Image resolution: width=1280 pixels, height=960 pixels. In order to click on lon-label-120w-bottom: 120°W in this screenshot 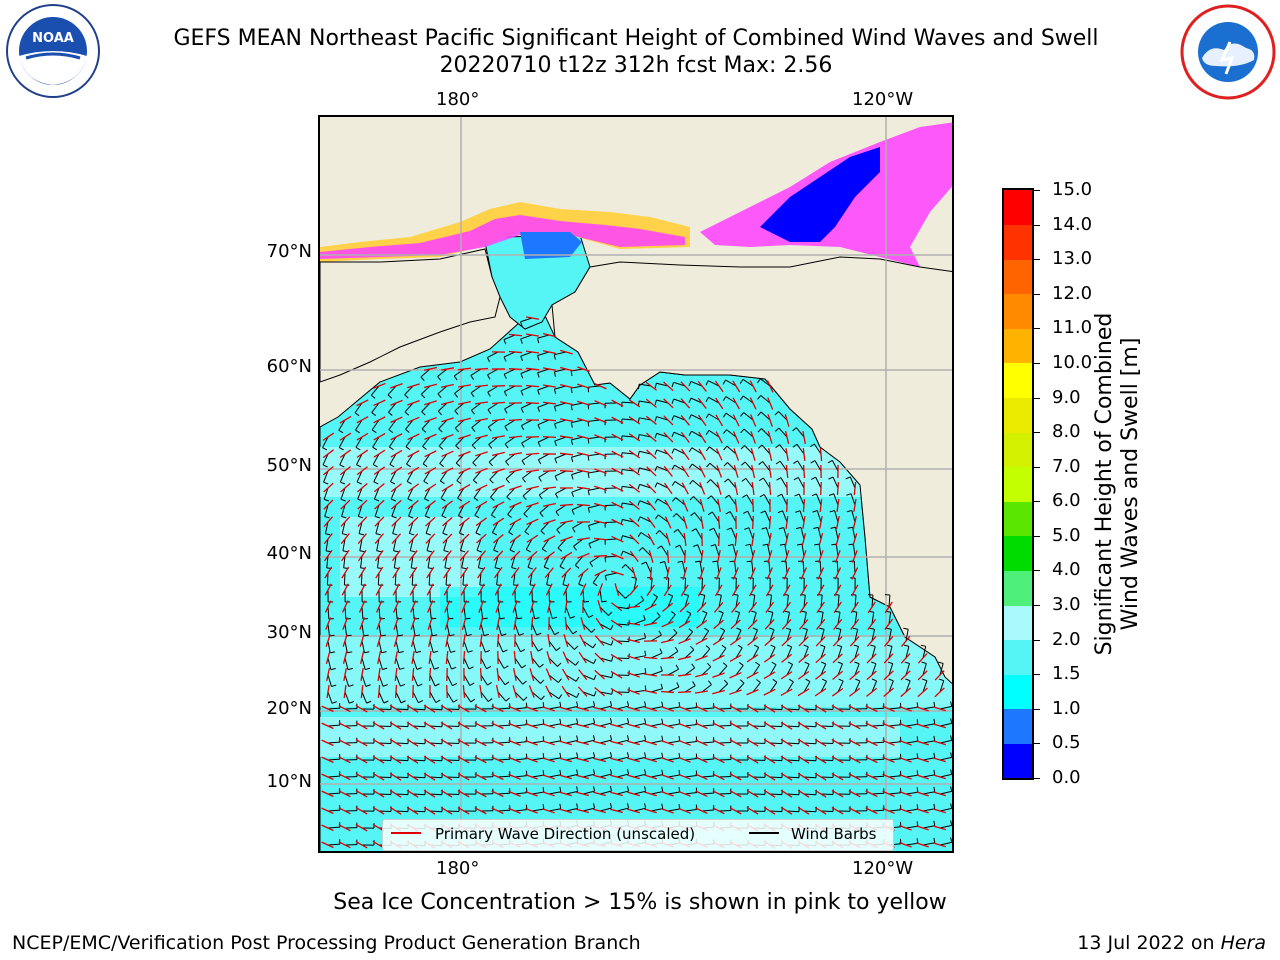, I will do `click(883, 868)`.